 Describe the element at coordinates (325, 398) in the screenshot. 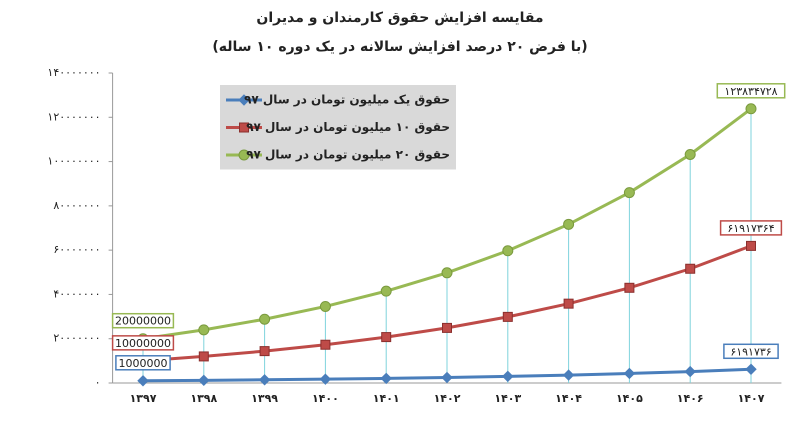

I see `x-tick-label: ۱۴۰۰` at that location.